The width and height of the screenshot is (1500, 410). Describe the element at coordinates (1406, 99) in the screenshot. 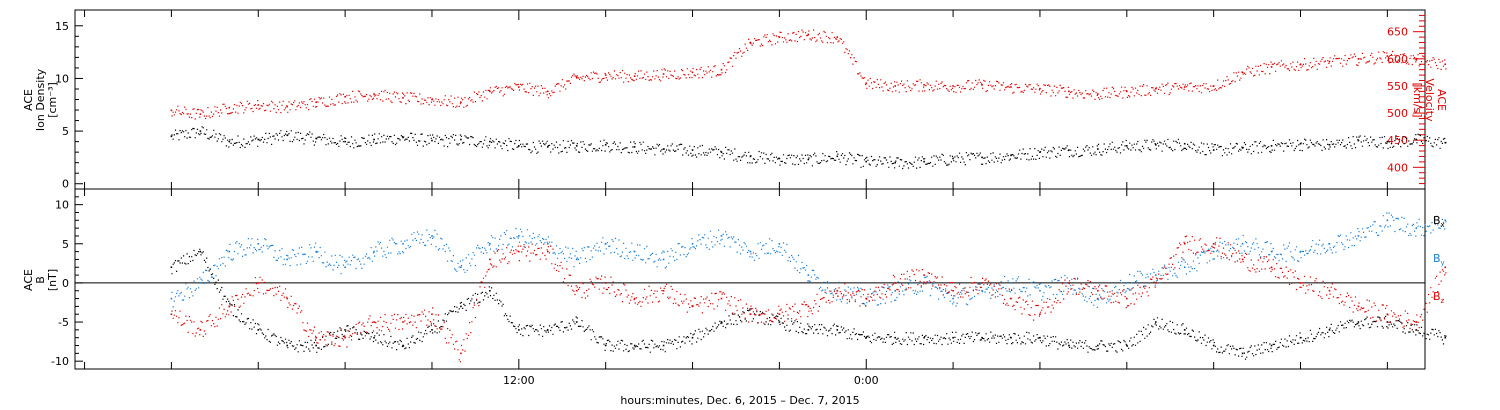

I see `top-right-y-axis: 400 450 500 550 600 650` at that location.